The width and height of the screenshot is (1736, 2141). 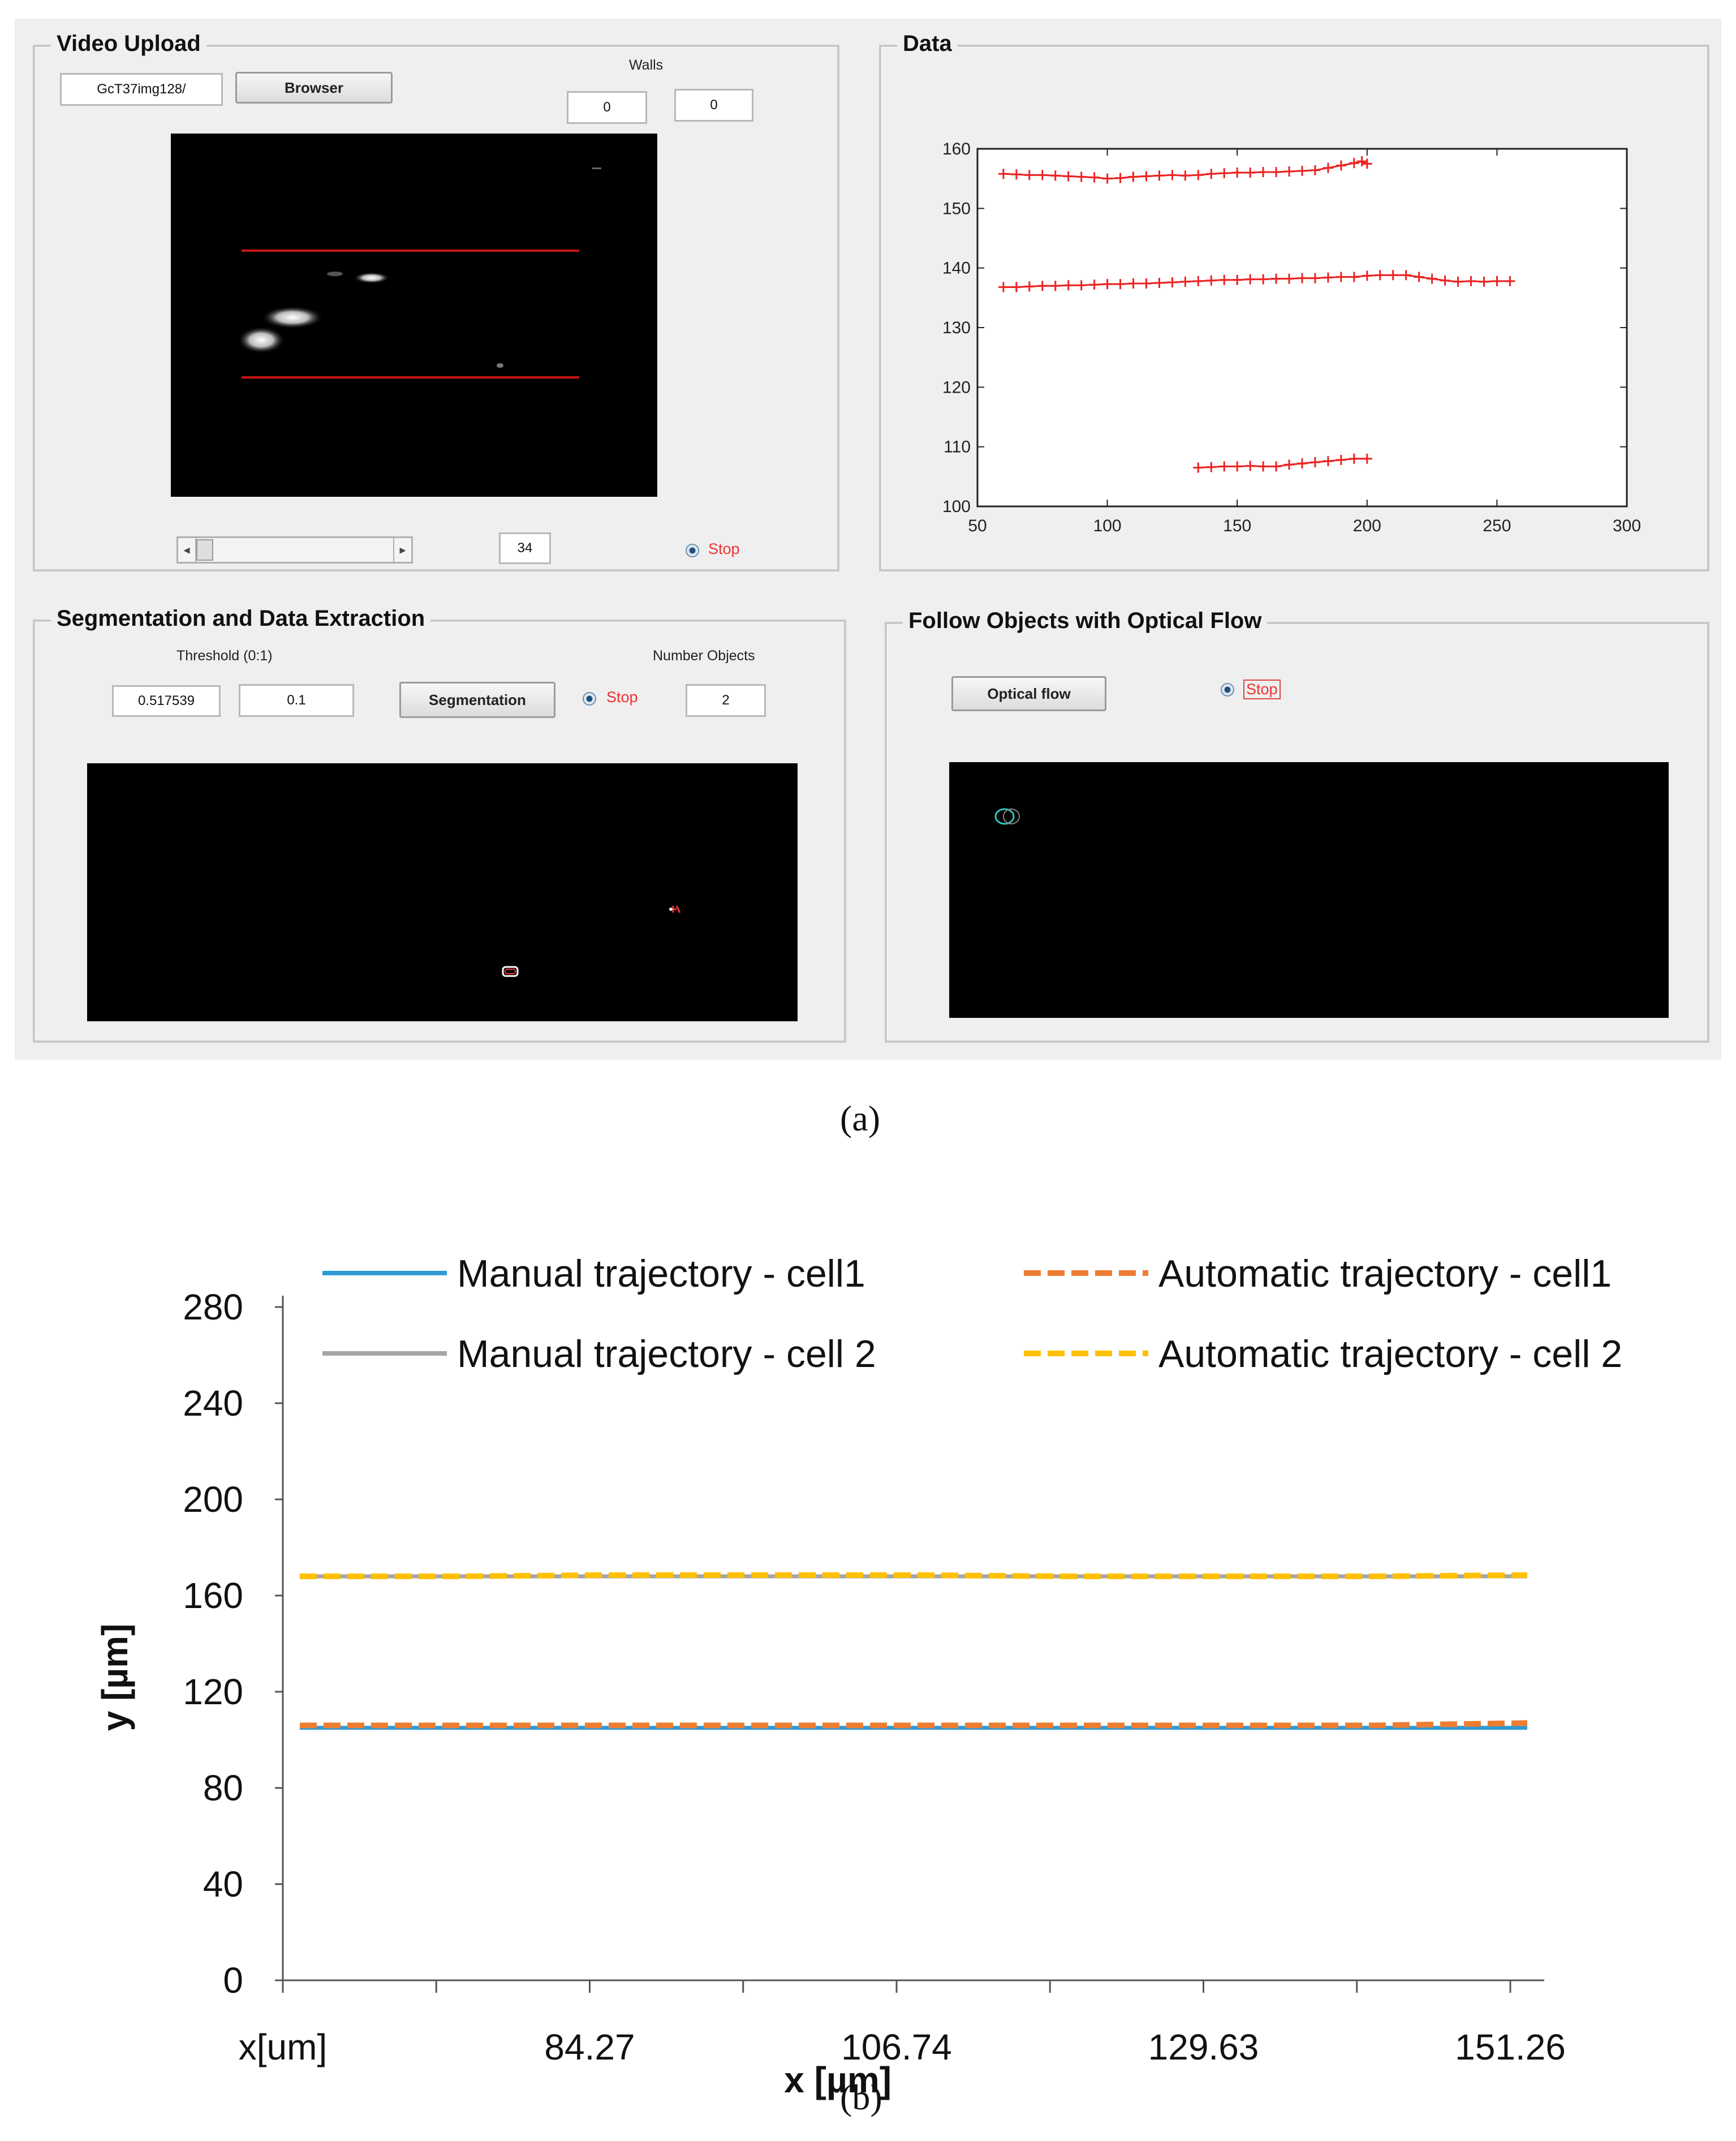 I want to click on optical-flow-stop-radio, so click(x=1227, y=690).